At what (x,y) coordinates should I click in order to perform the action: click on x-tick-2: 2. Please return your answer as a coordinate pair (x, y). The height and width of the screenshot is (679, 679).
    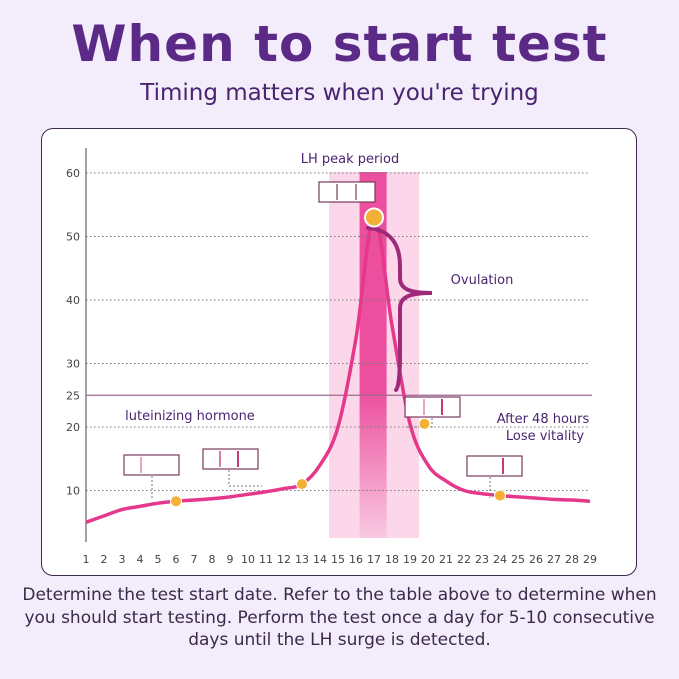
    Looking at the image, I should click on (104, 559).